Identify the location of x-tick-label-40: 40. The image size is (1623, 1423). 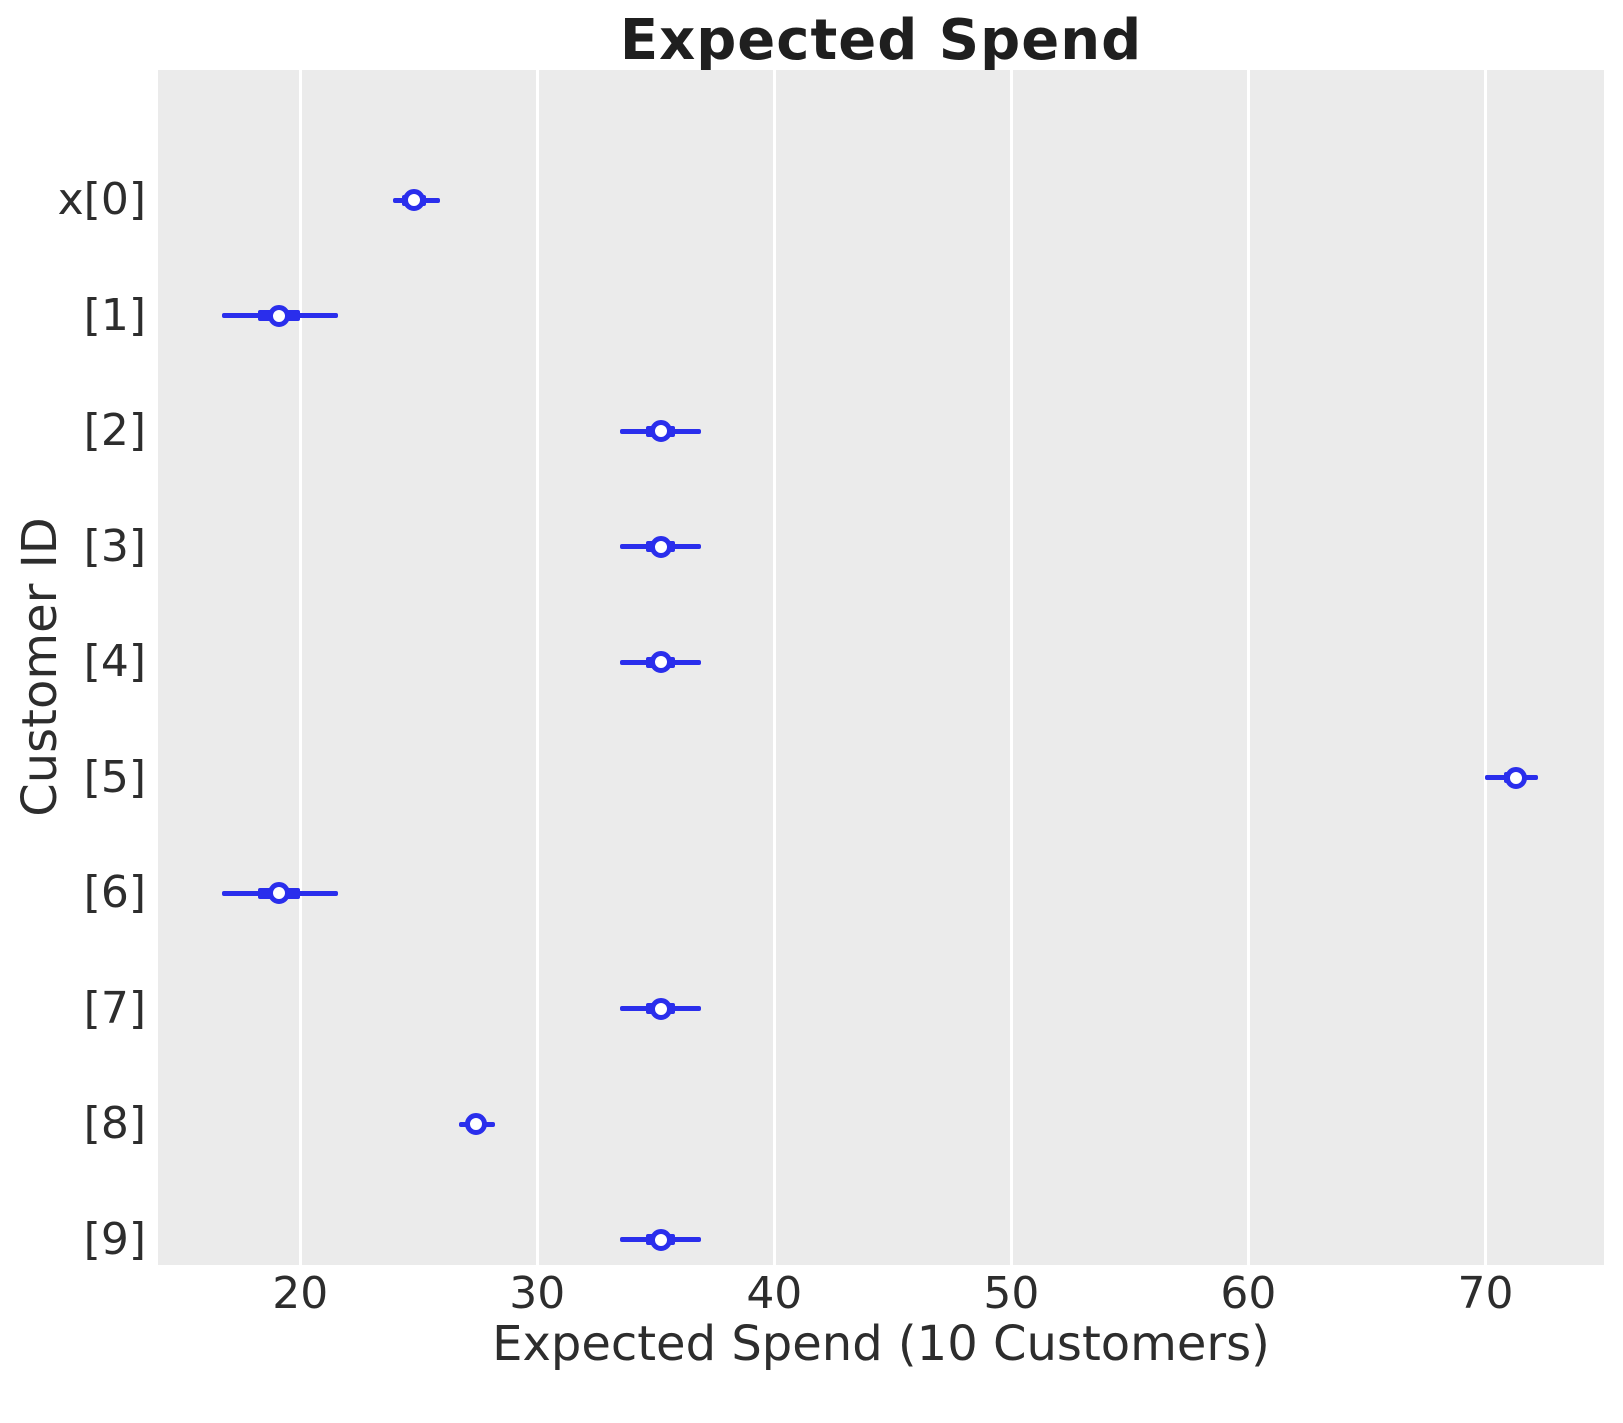
(774, 1293).